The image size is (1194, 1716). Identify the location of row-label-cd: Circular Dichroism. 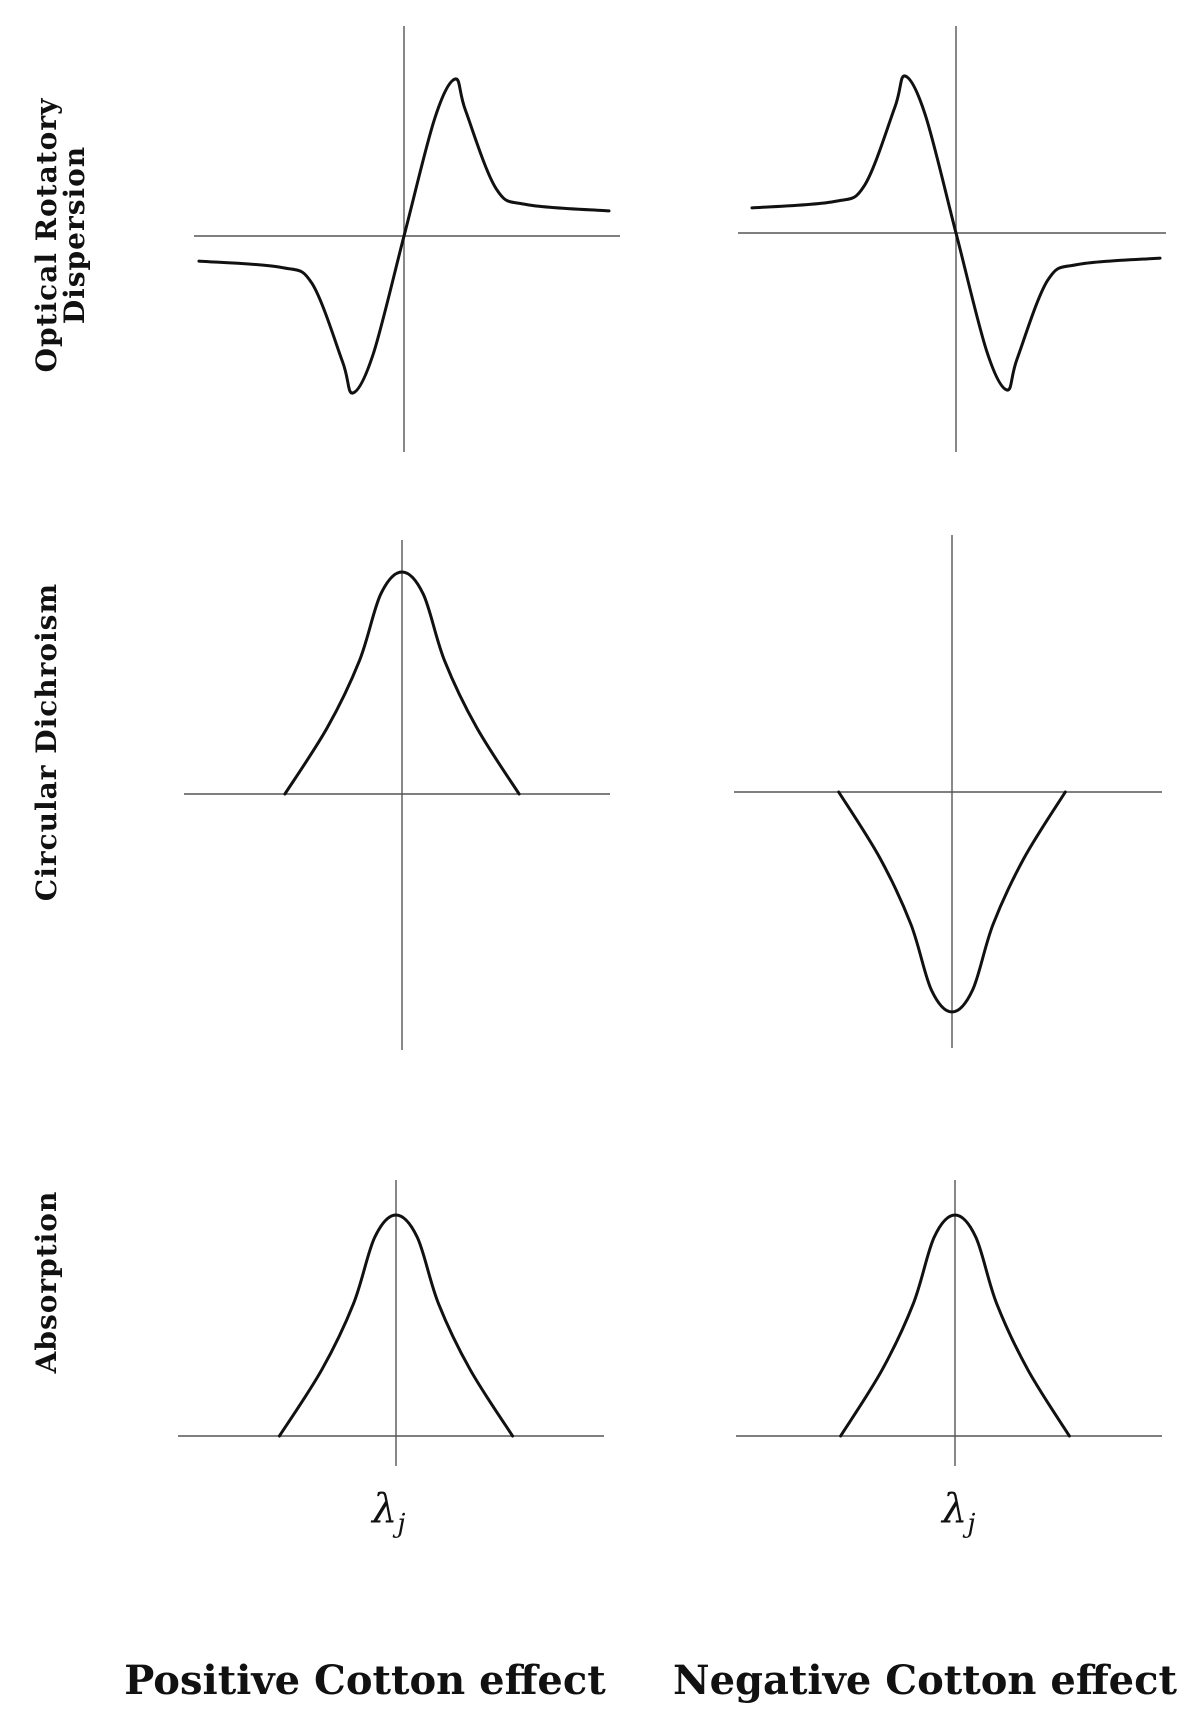
(46, 742).